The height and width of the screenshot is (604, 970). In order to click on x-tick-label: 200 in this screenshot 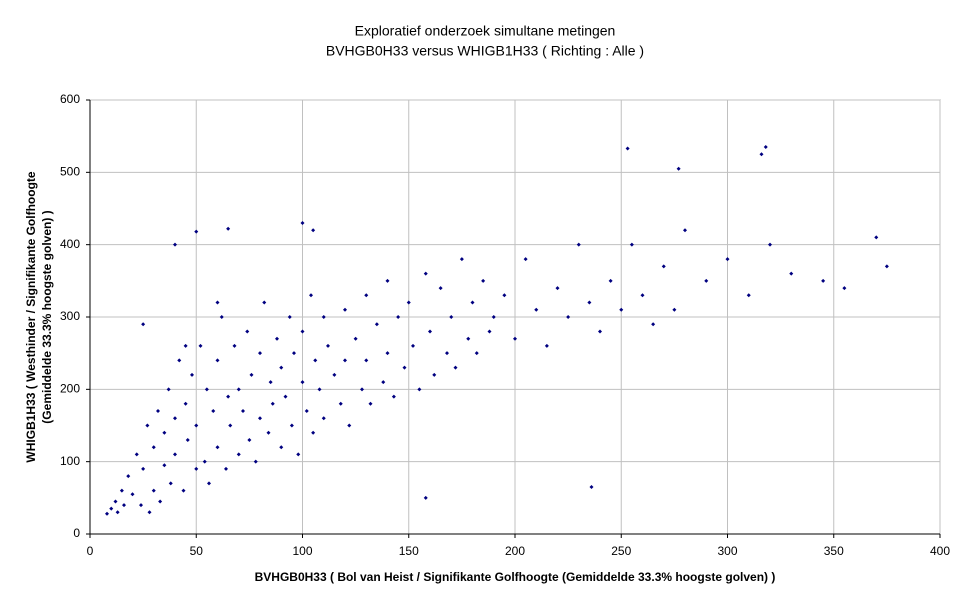, I will do `click(515, 551)`.